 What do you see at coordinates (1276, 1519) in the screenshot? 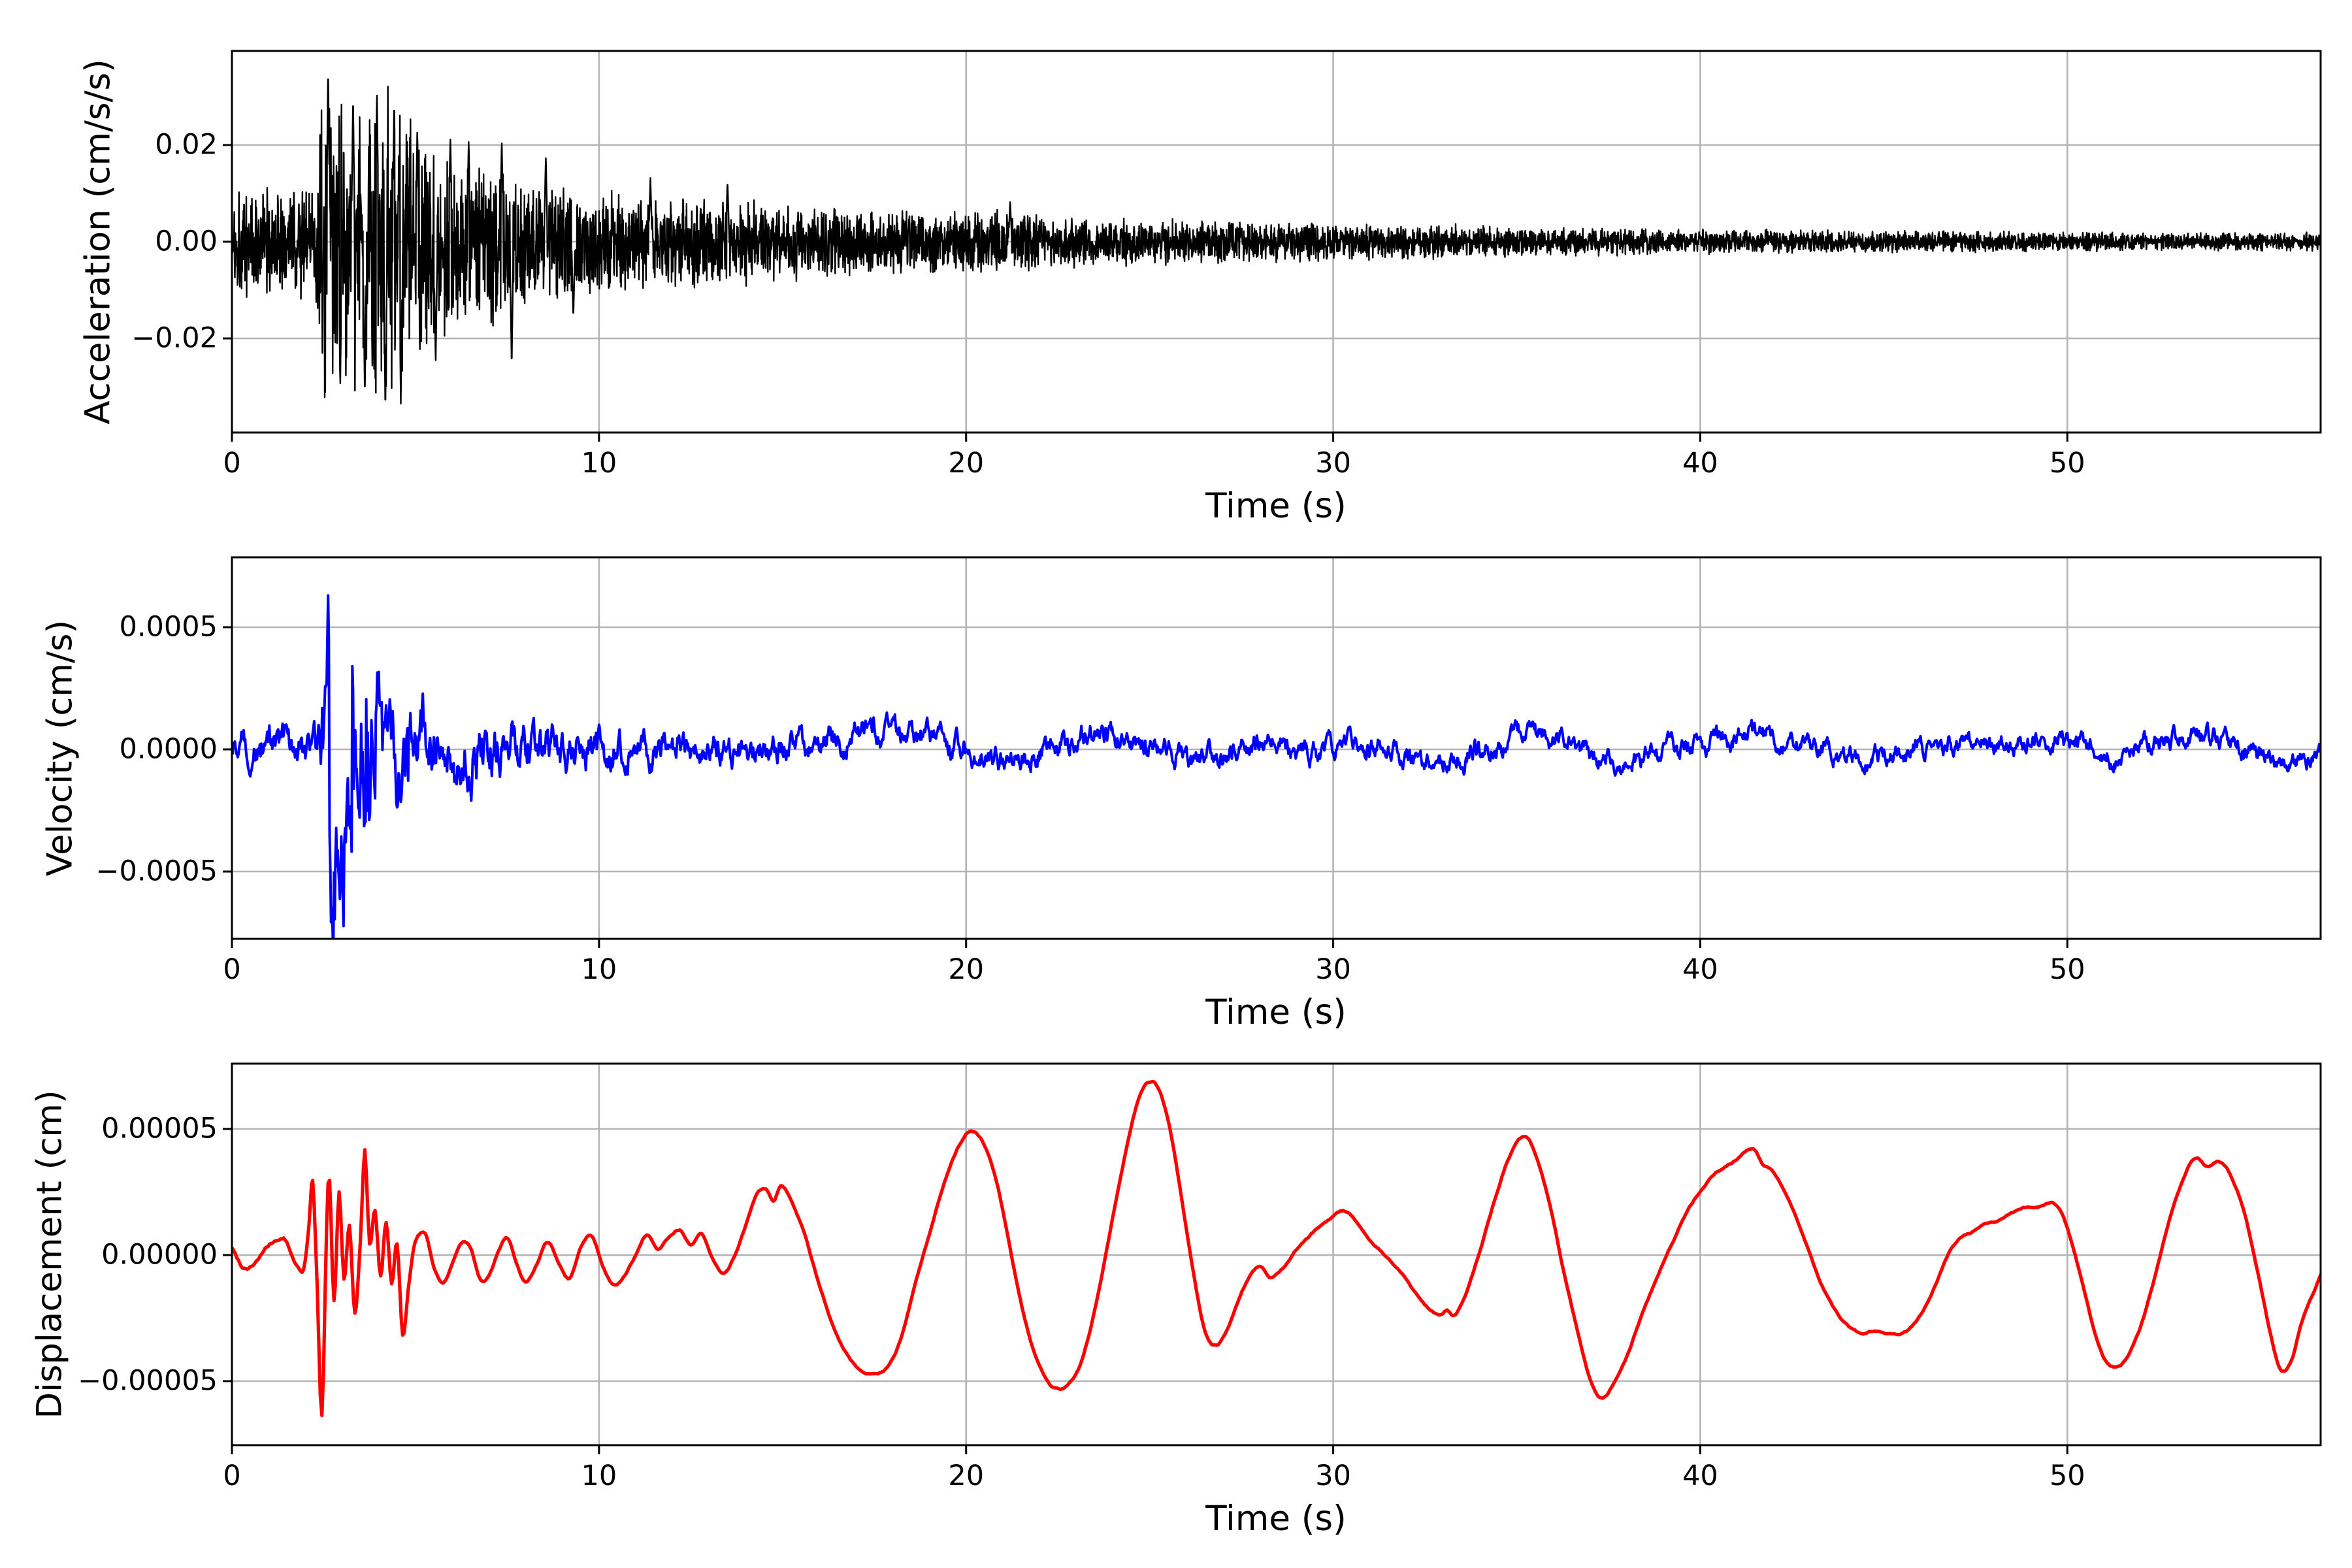
I see `x-axis-label-displacement: Time (s)` at bounding box center [1276, 1519].